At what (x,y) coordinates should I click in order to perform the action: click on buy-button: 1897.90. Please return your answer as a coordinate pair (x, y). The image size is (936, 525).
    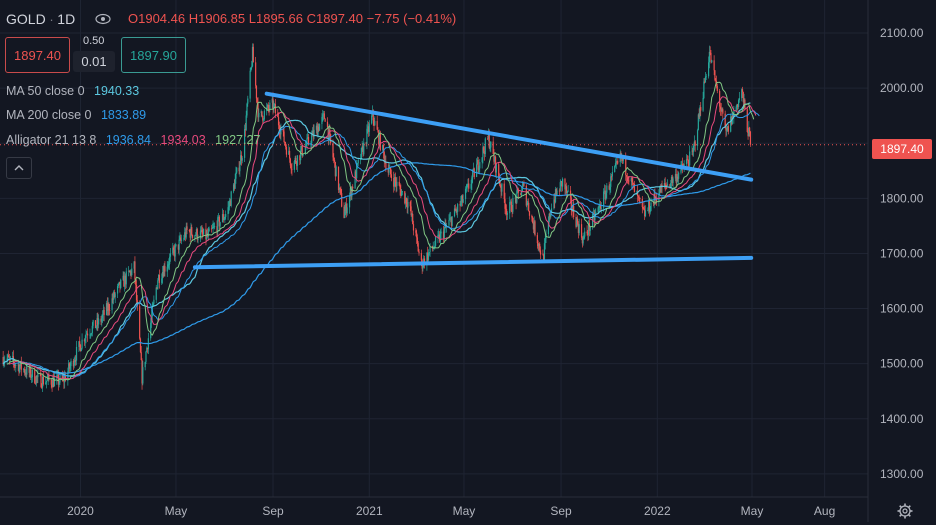
    Looking at the image, I should click on (153, 55).